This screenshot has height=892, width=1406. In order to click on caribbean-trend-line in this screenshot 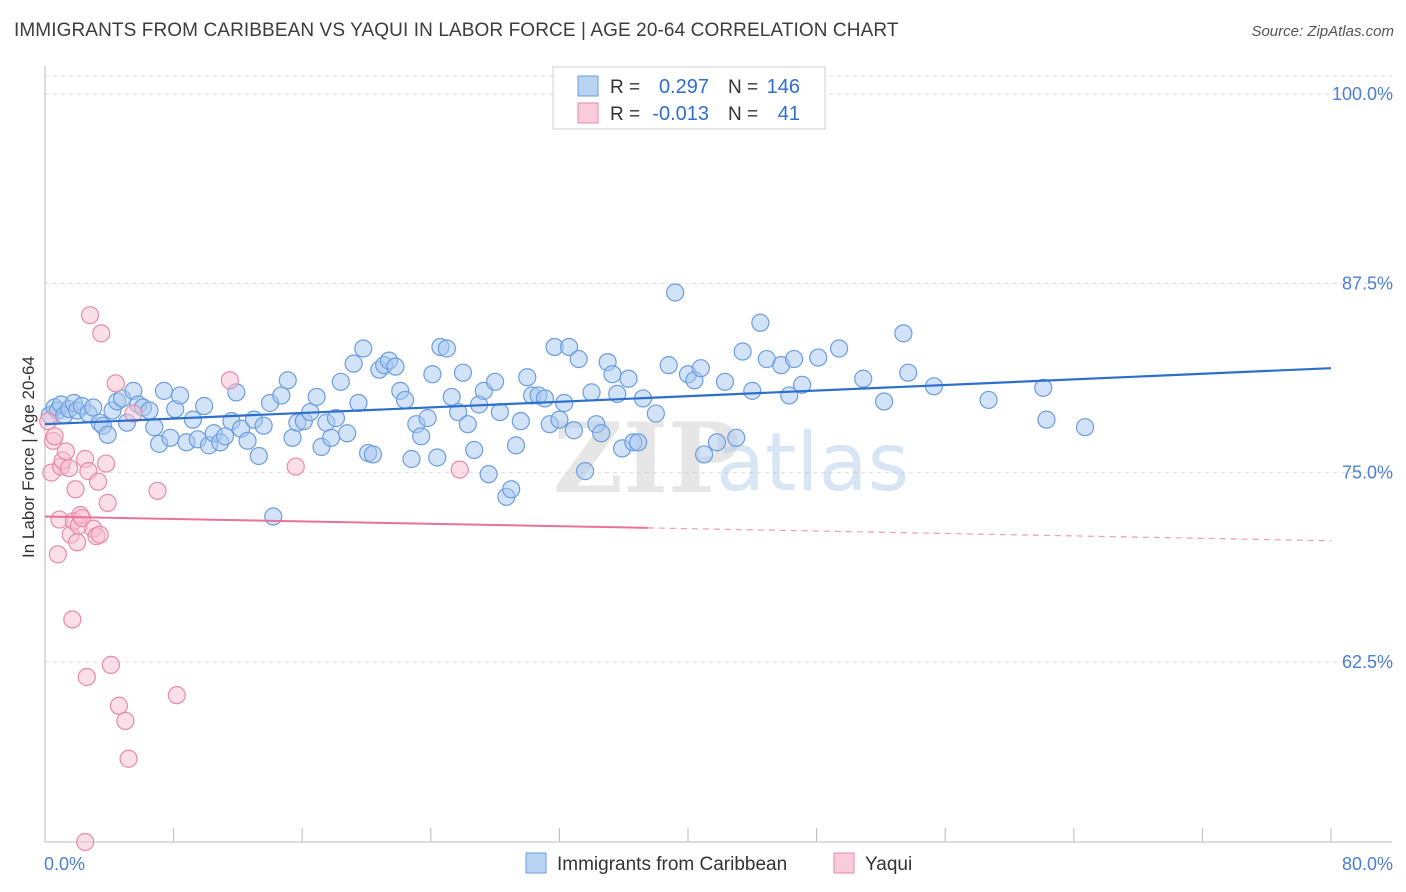, I will do `click(688, 396)`.